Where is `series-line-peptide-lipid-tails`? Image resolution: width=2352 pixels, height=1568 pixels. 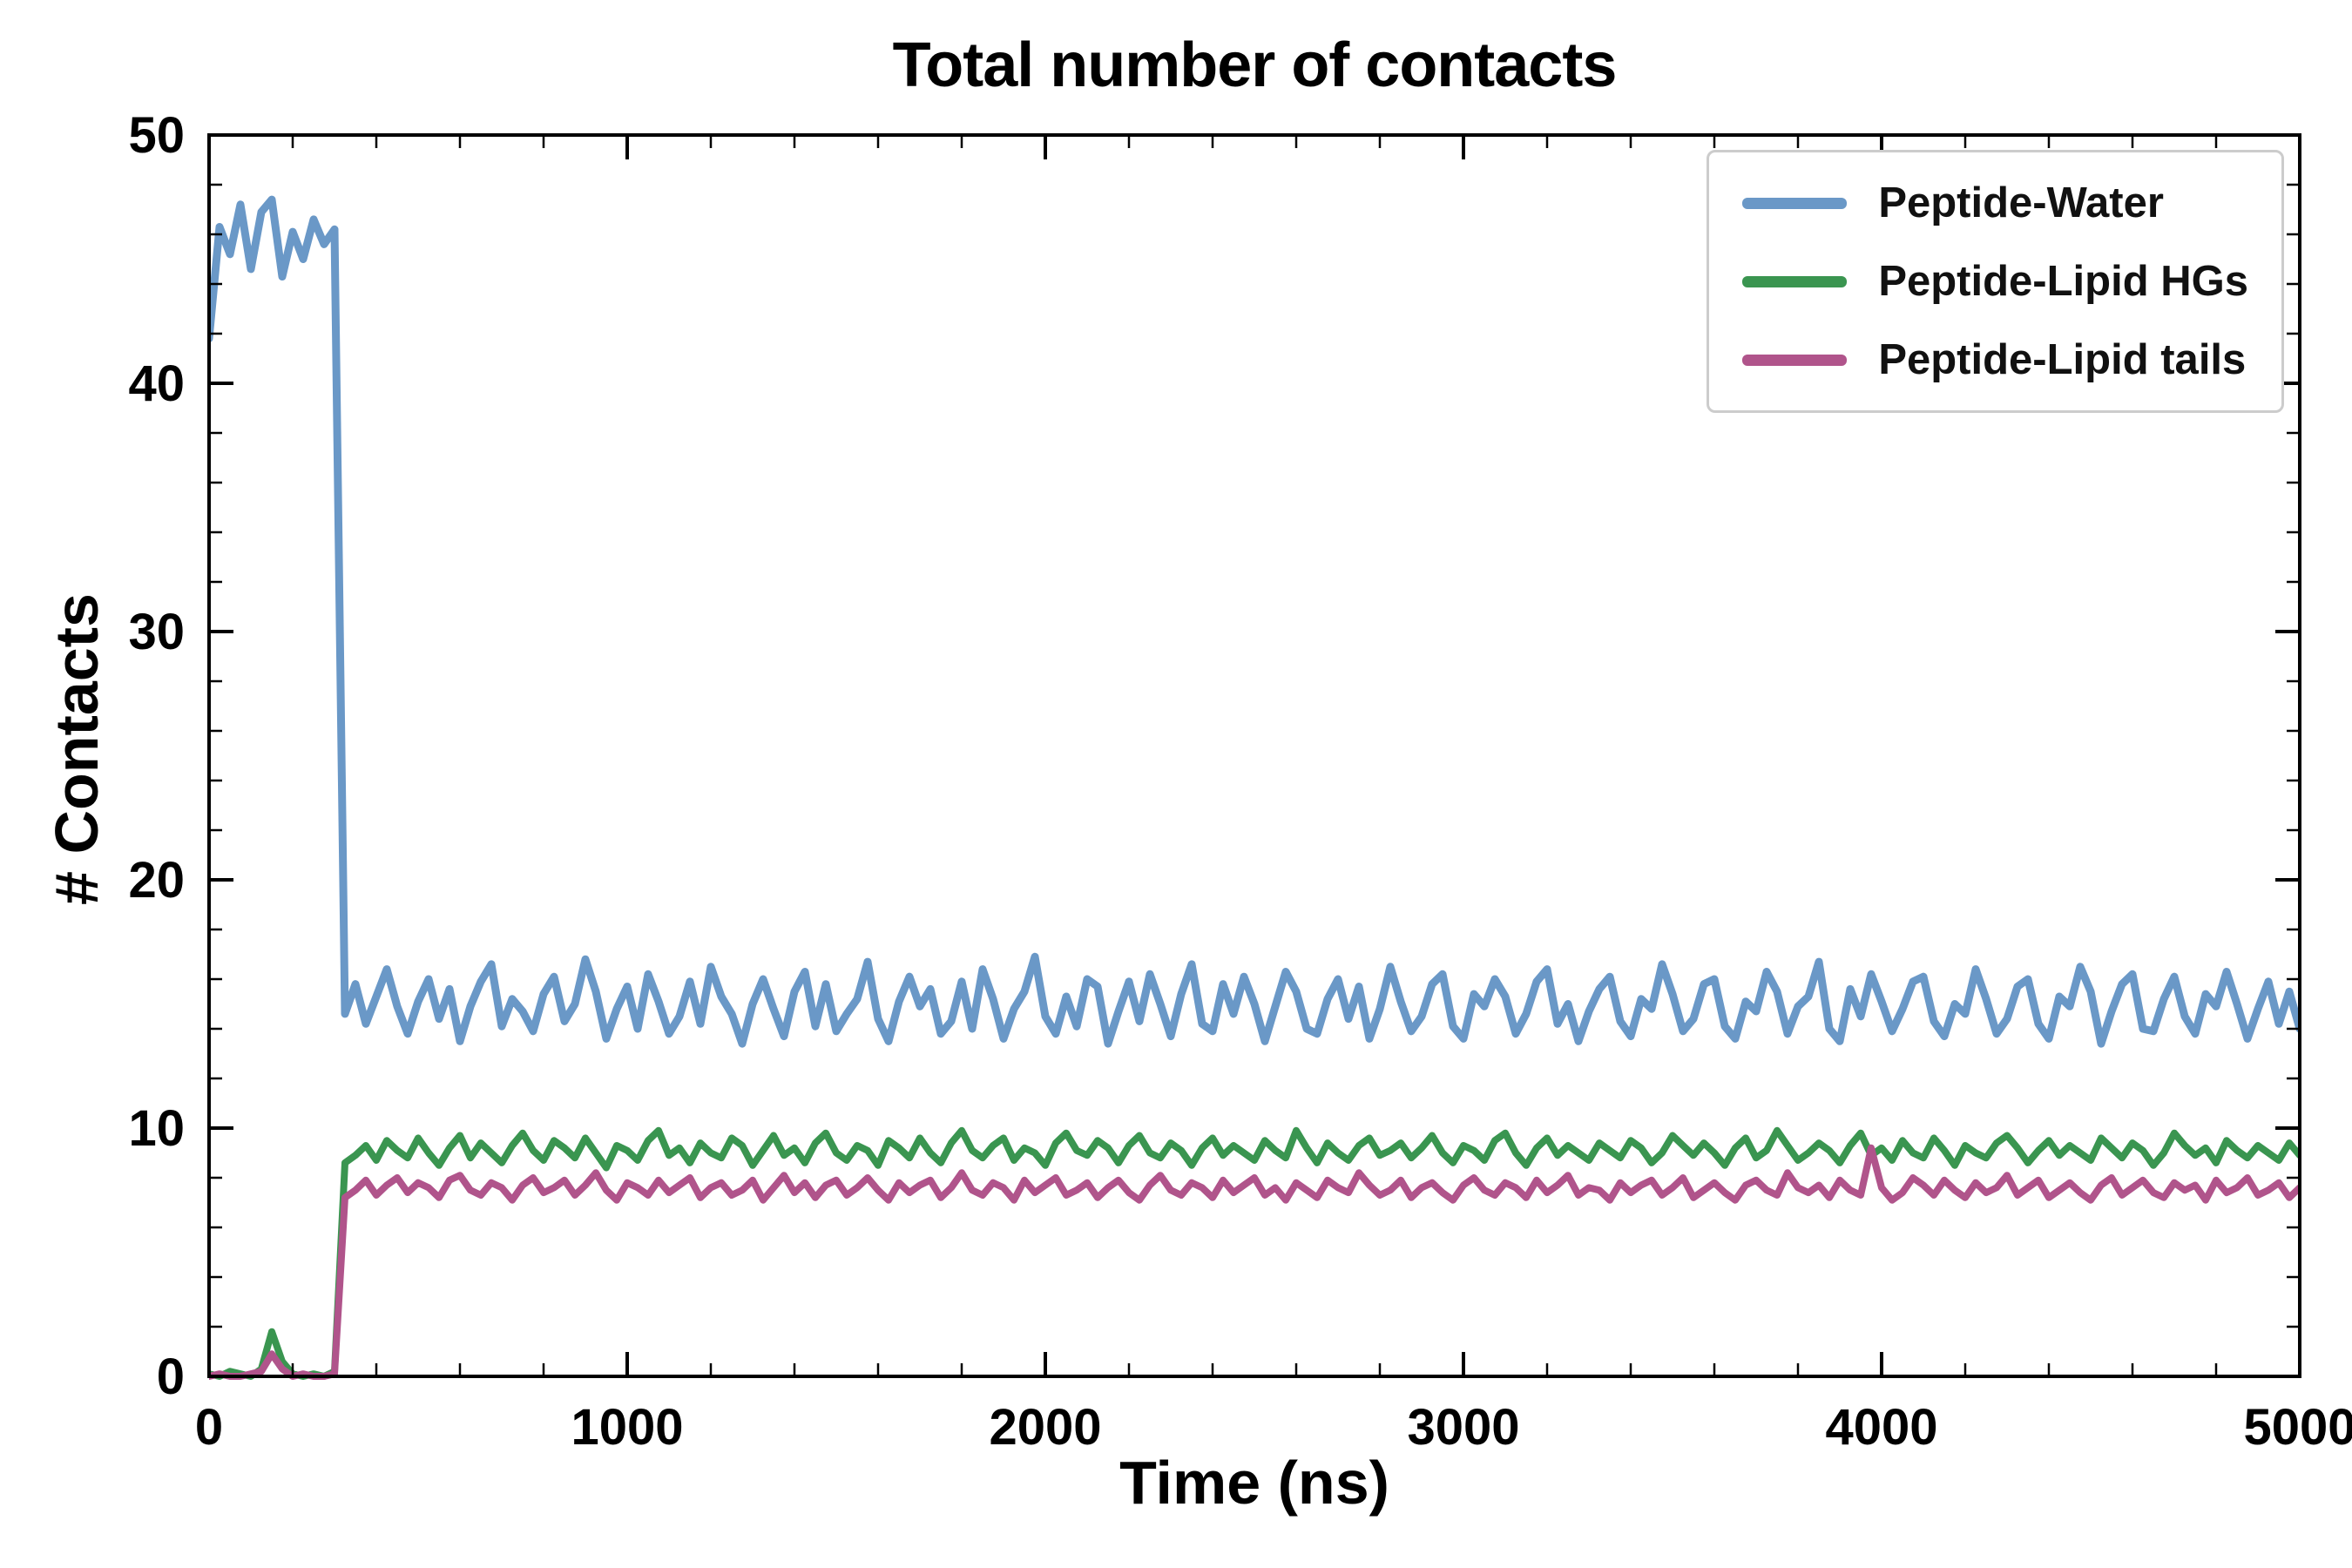 series-line-peptide-lipid-tails is located at coordinates (1254, 1262).